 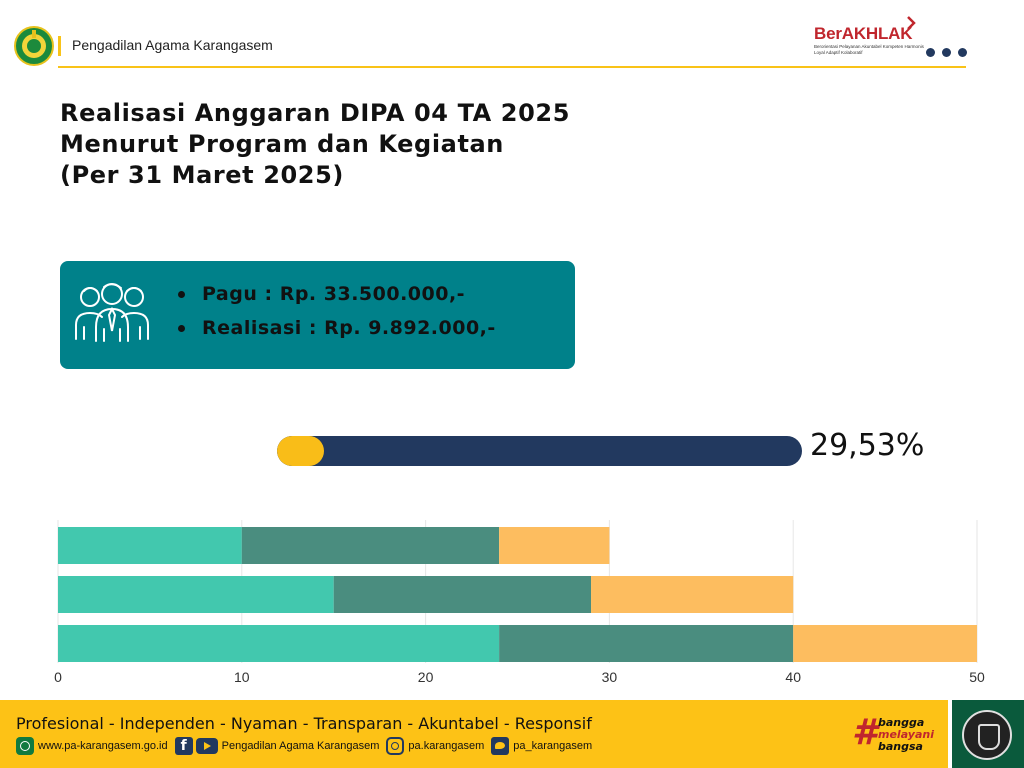 What do you see at coordinates (172, 45) in the screenshot?
I see `org-name: Pengadilan Agama Karangasem` at bounding box center [172, 45].